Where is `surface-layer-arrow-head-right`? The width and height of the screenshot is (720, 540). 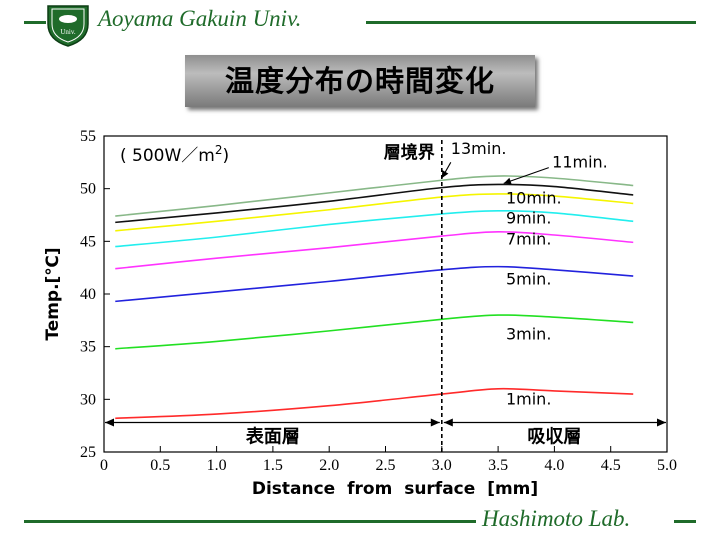 surface-layer-arrow-head-right is located at coordinates (435, 422).